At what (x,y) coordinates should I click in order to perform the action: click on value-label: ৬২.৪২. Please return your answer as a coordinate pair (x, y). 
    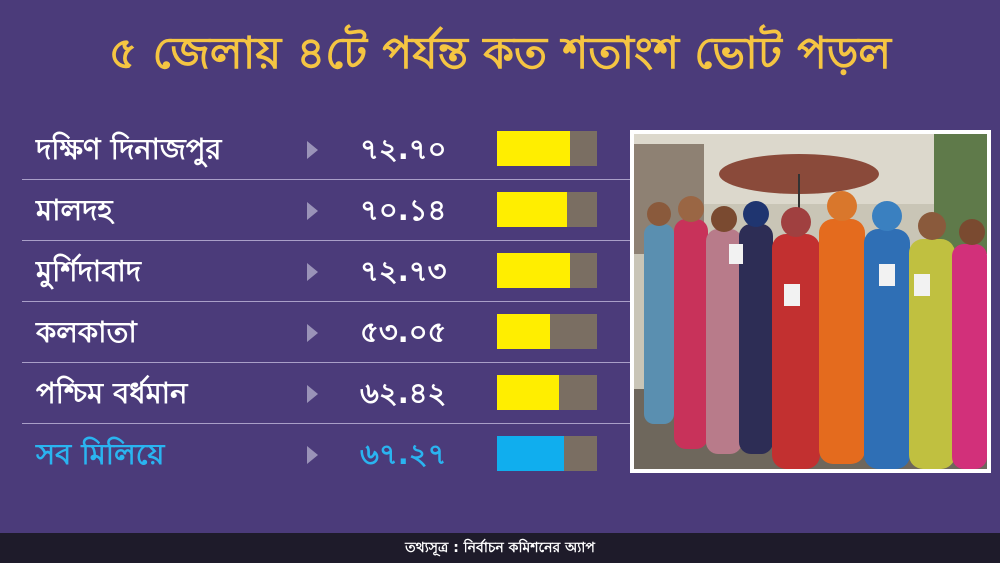
    Looking at the image, I should click on (403, 393).